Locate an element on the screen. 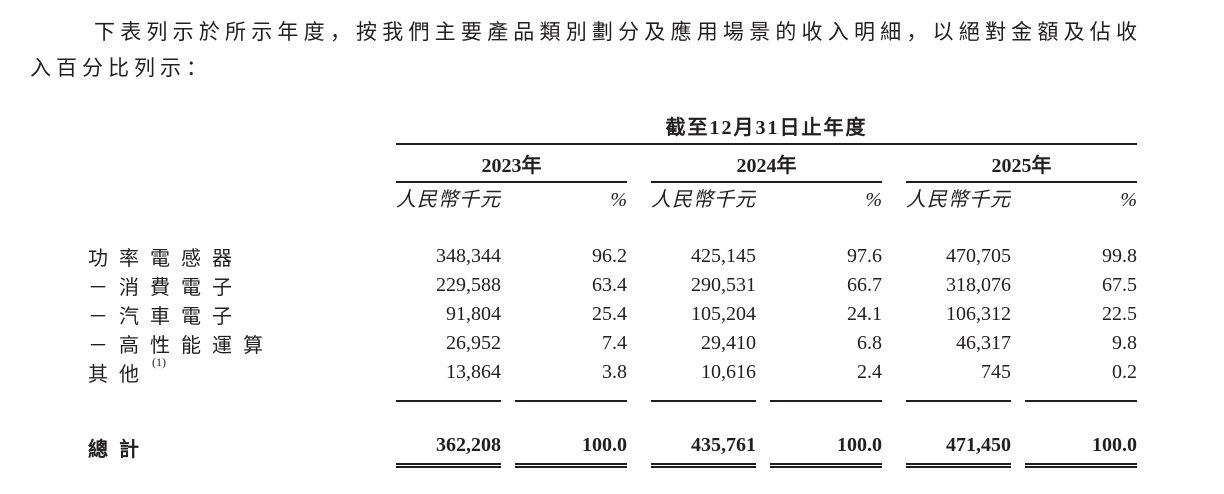 The height and width of the screenshot is (494, 1224). amount-2023: 26,952 is located at coordinates (473, 343).